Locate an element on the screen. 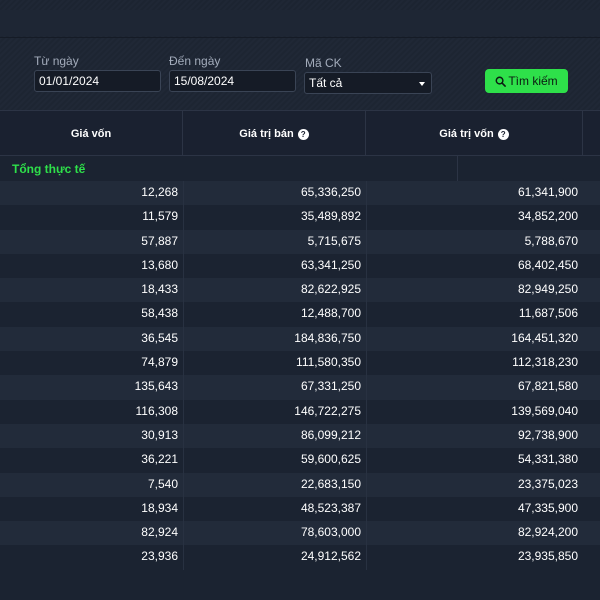 Image resolution: width=600 pixels, height=600 pixels. table-row: 11,579 35,489,892 34,852,200 is located at coordinates (300, 217).